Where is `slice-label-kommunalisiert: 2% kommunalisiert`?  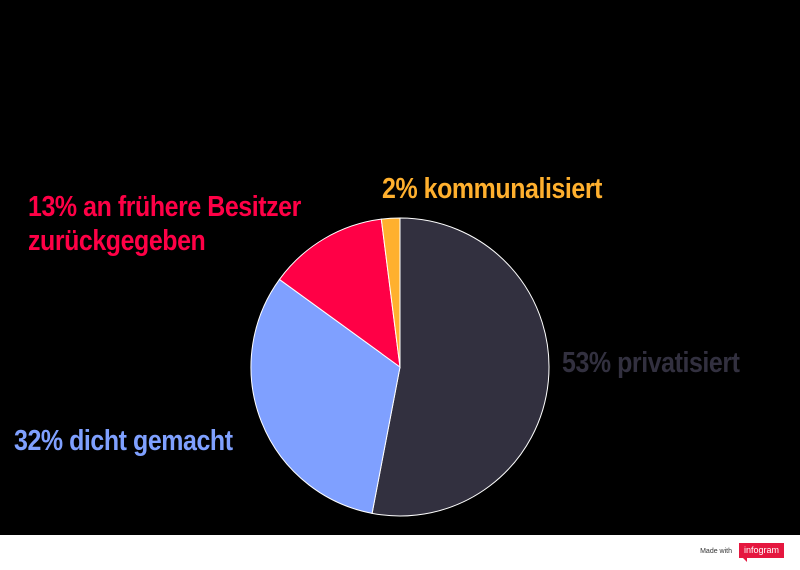
slice-label-kommunalisiert: 2% kommunalisiert is located at coordinates (492, 189).